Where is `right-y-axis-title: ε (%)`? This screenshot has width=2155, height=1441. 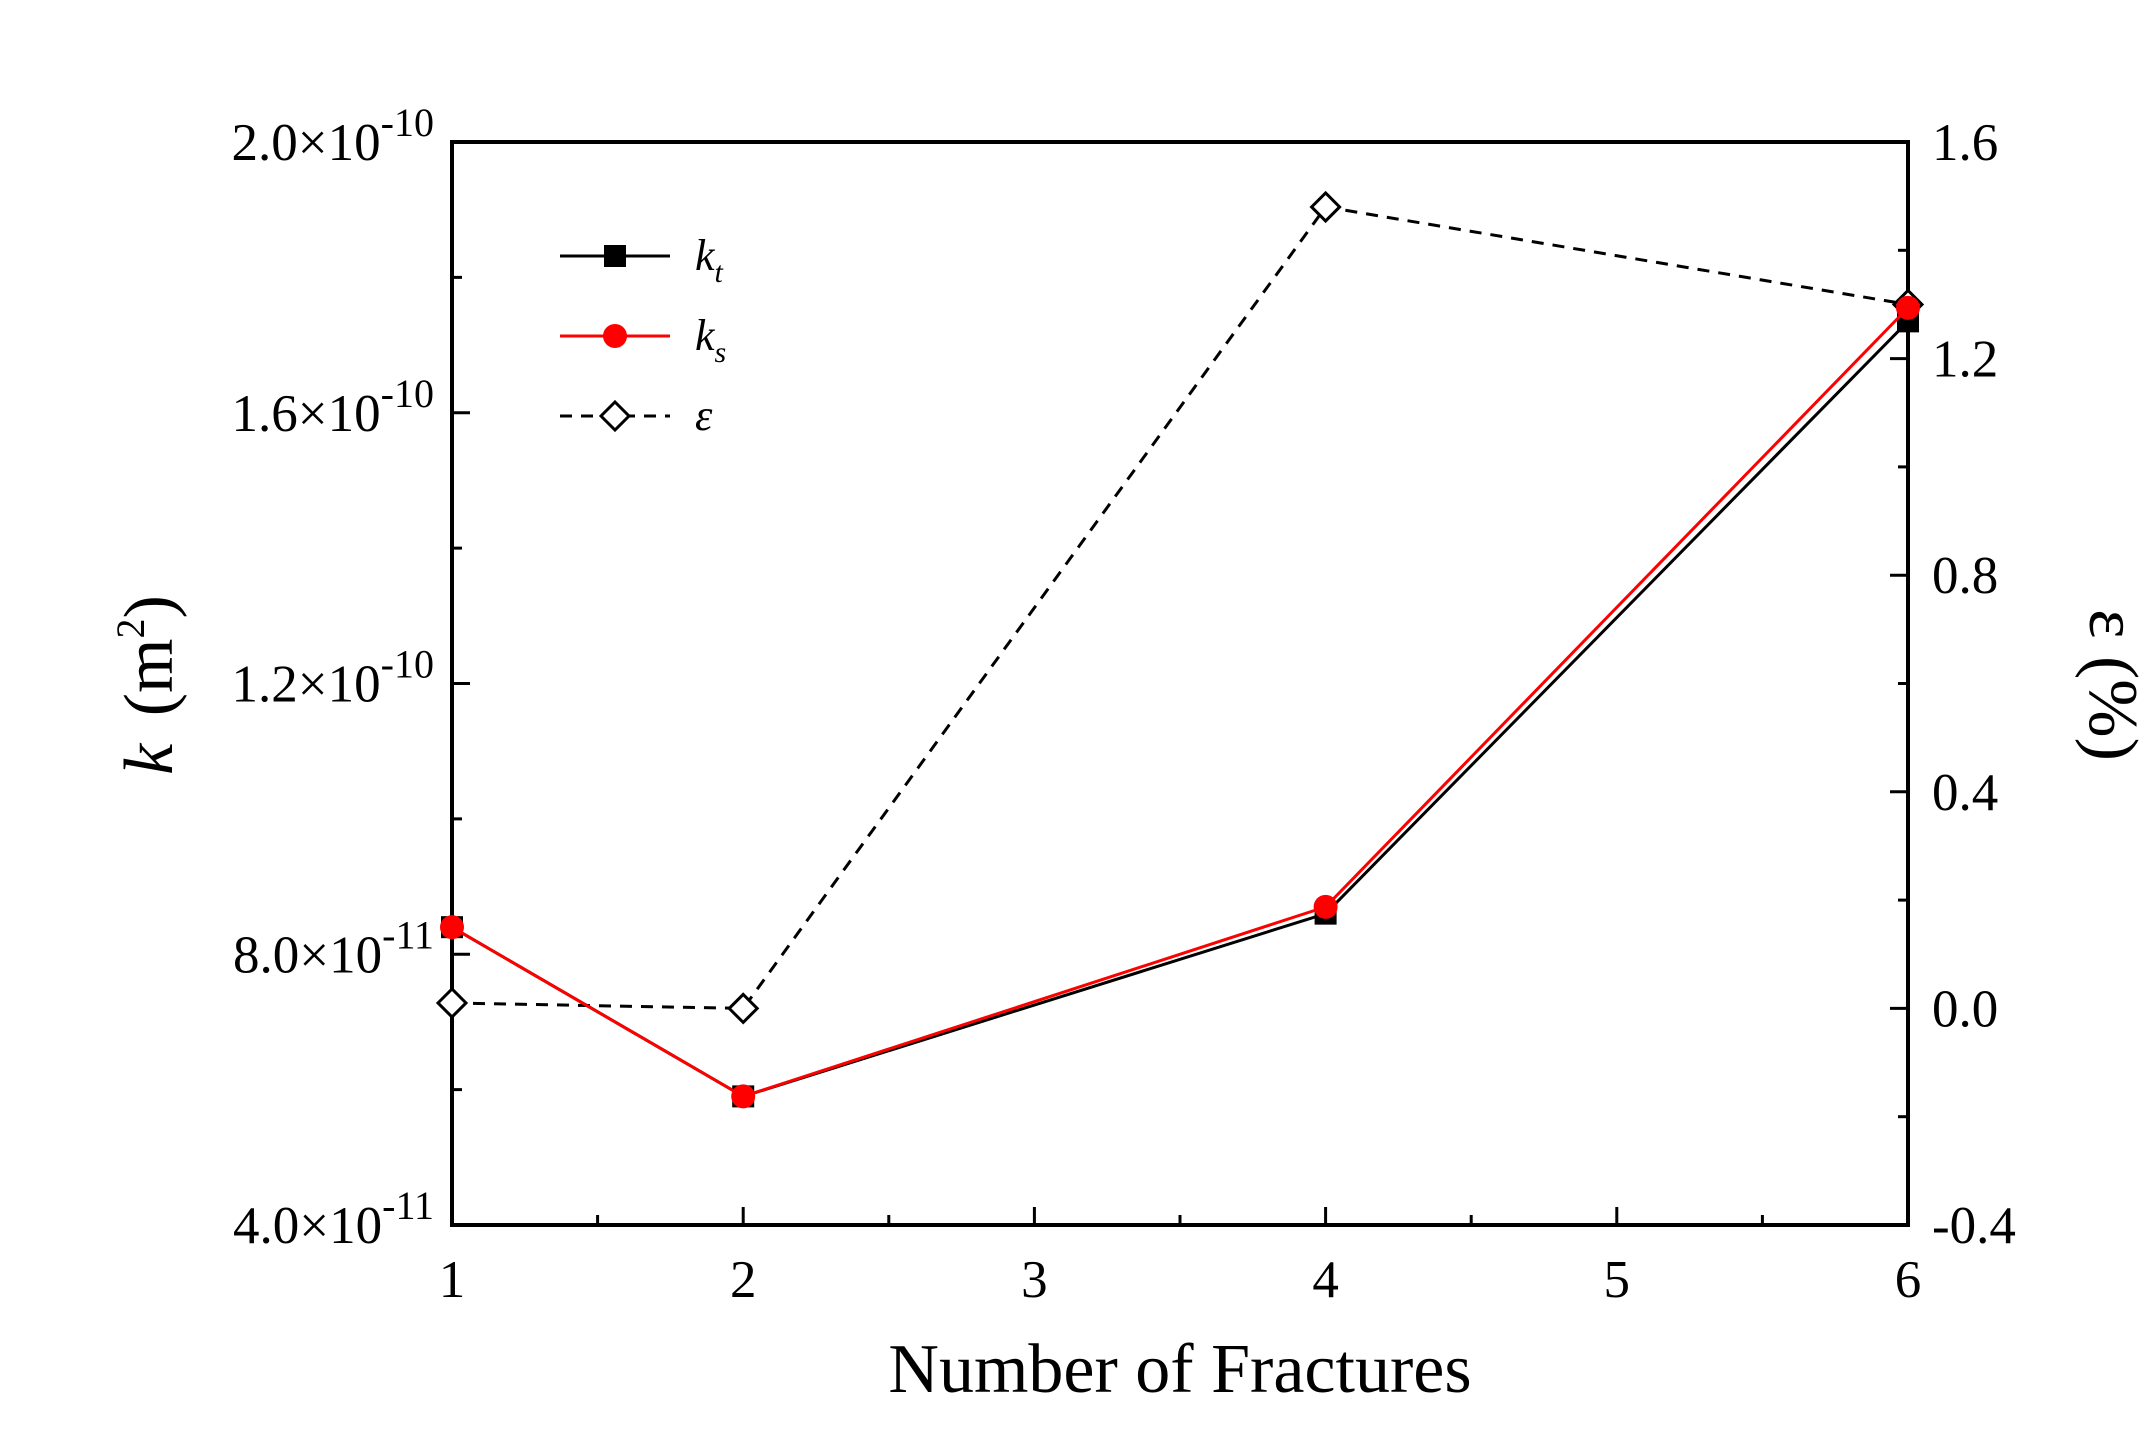
right-y-axis-title: ε (%) is located at coordinates (2112, 685).